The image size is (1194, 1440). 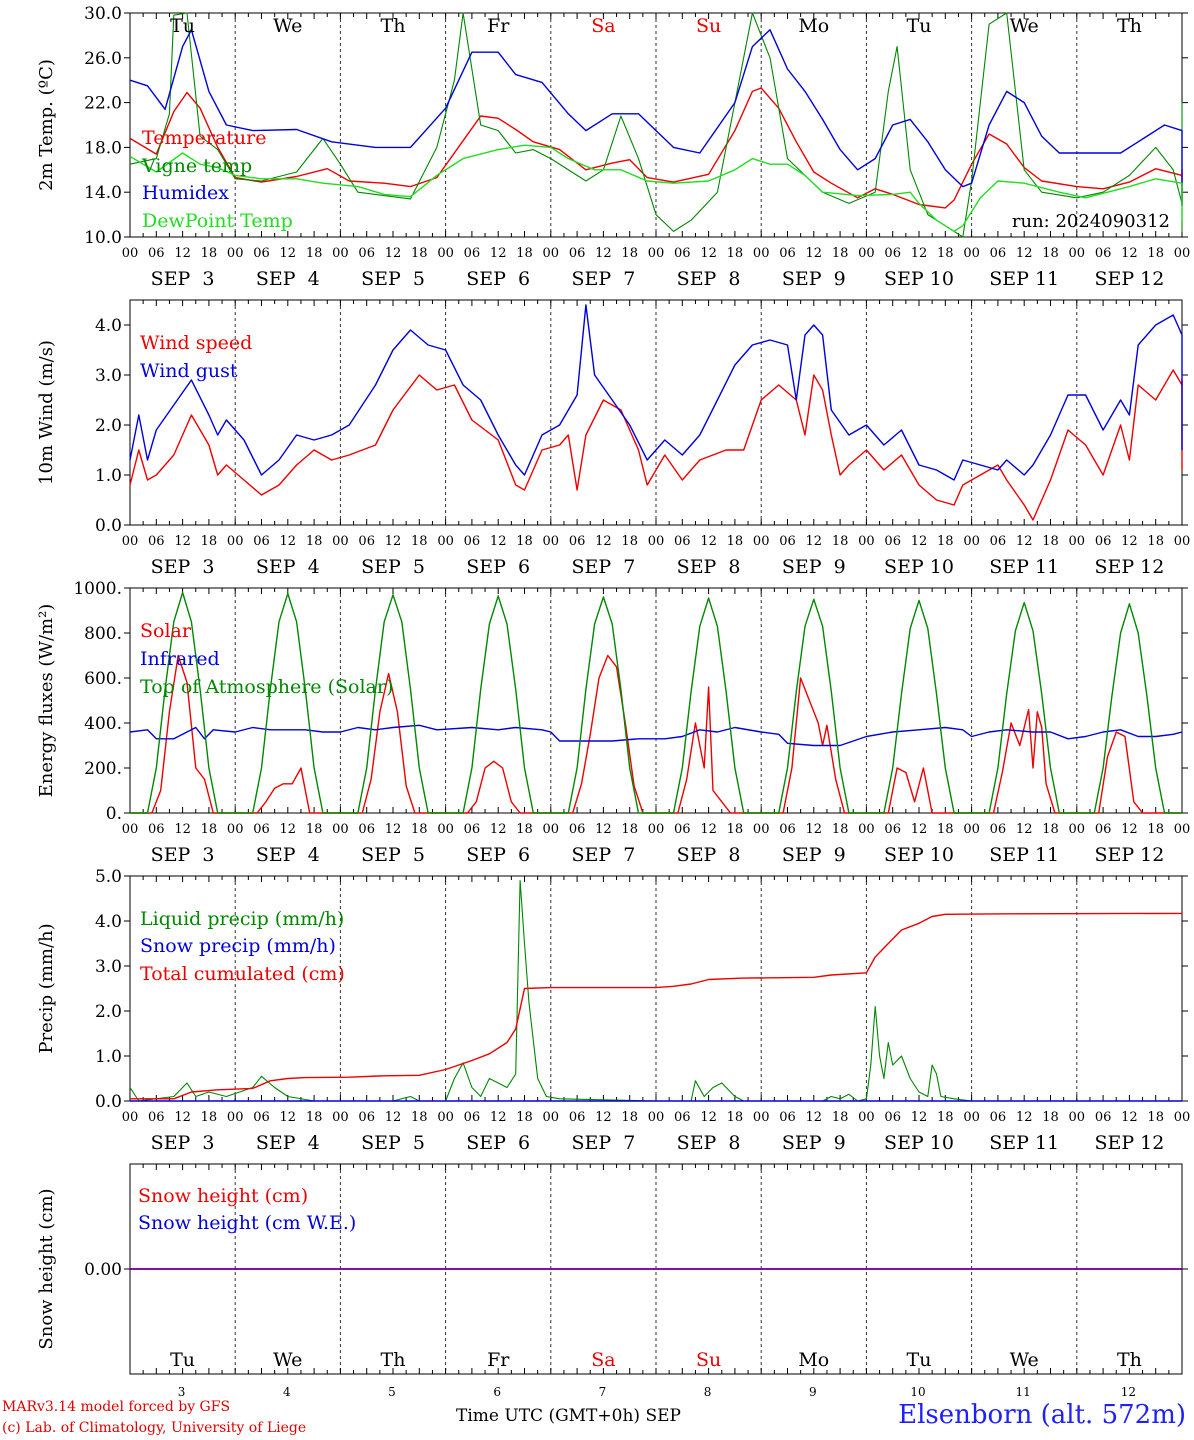 What do you see at coordinates (1024, 279) in the screenshot?
I see `date-label: SEP 11` at bounding box center [1024, 279].